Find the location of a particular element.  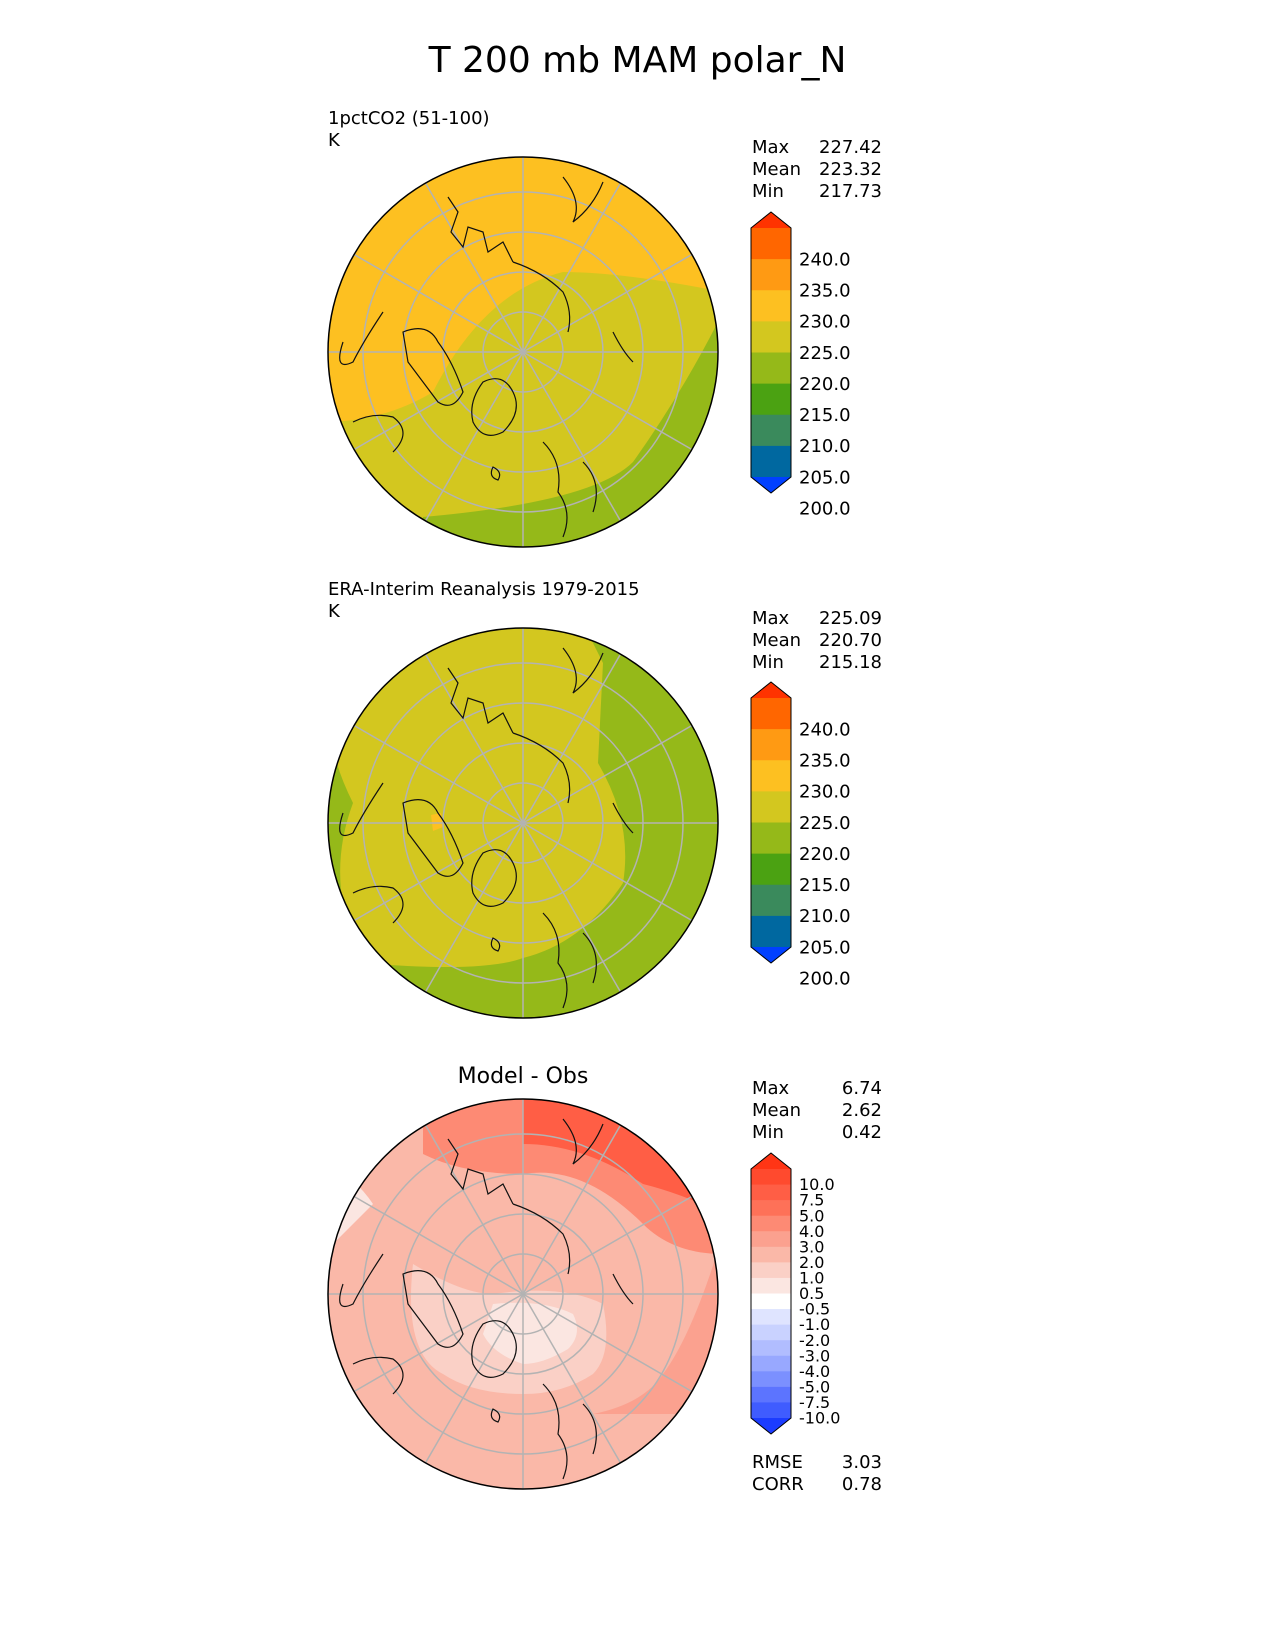

colorbar-tick-label: -3.0 is located at coordinates (814, 1355).